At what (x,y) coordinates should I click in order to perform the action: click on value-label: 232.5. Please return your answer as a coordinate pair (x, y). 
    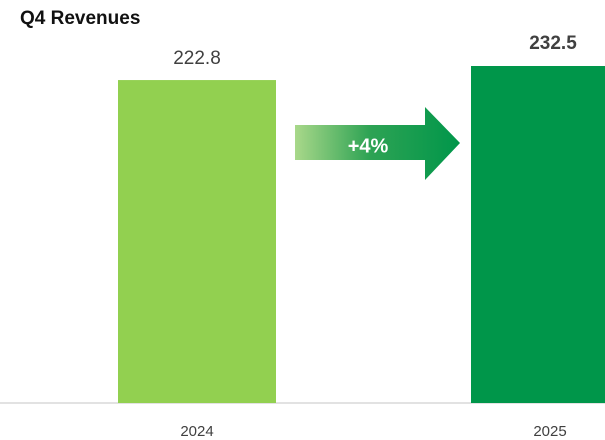
    Looking at the image, I should click on (553, 43).